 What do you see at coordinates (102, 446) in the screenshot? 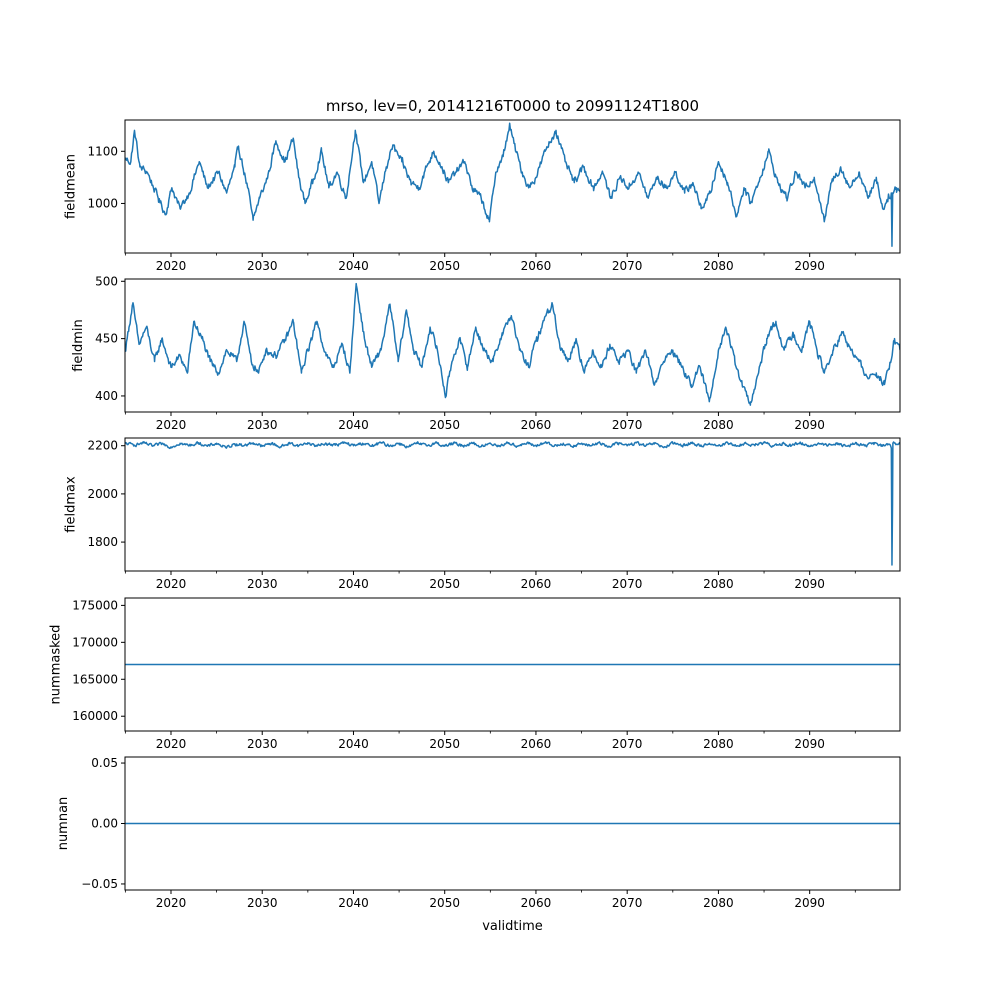
I see `fieldmax-ytick-label: 2200` at bounding box center [102, 446].